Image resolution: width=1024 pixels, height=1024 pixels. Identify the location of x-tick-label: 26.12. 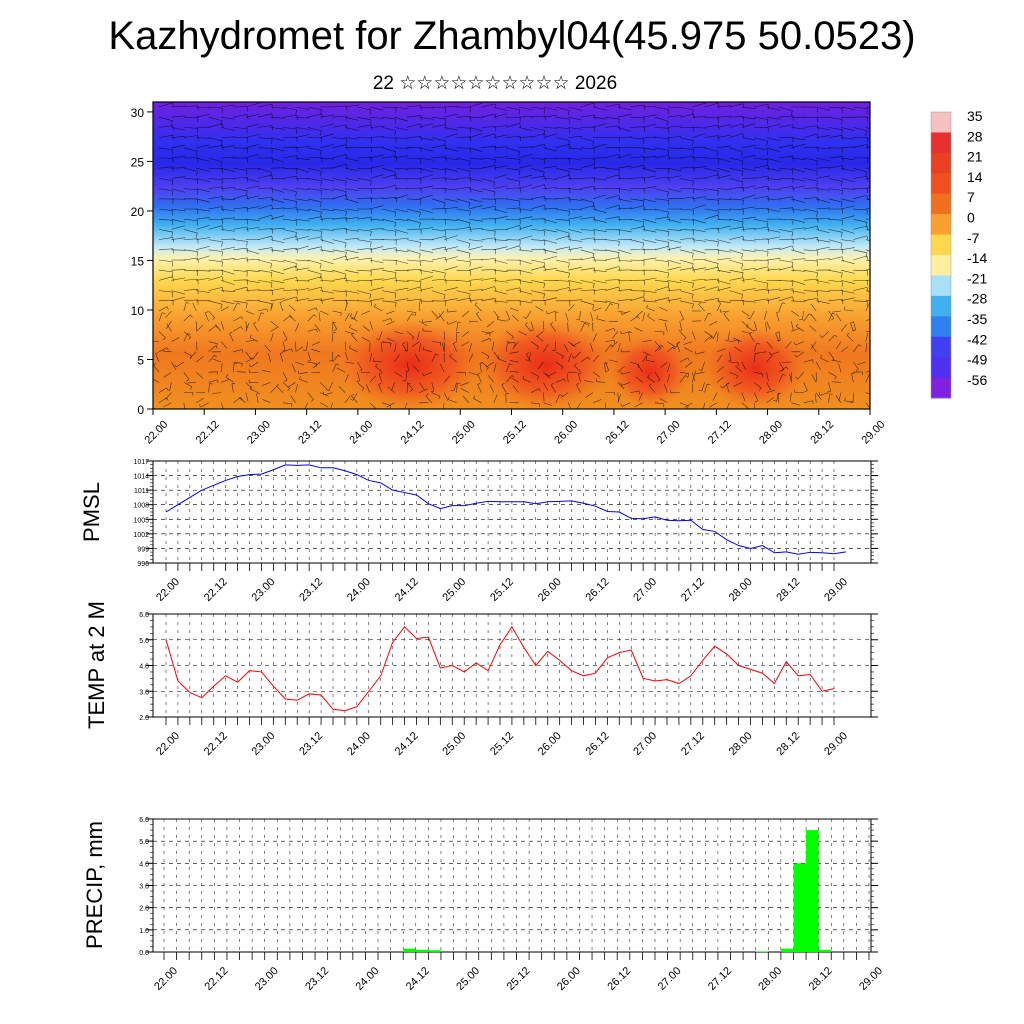
(598, 744).